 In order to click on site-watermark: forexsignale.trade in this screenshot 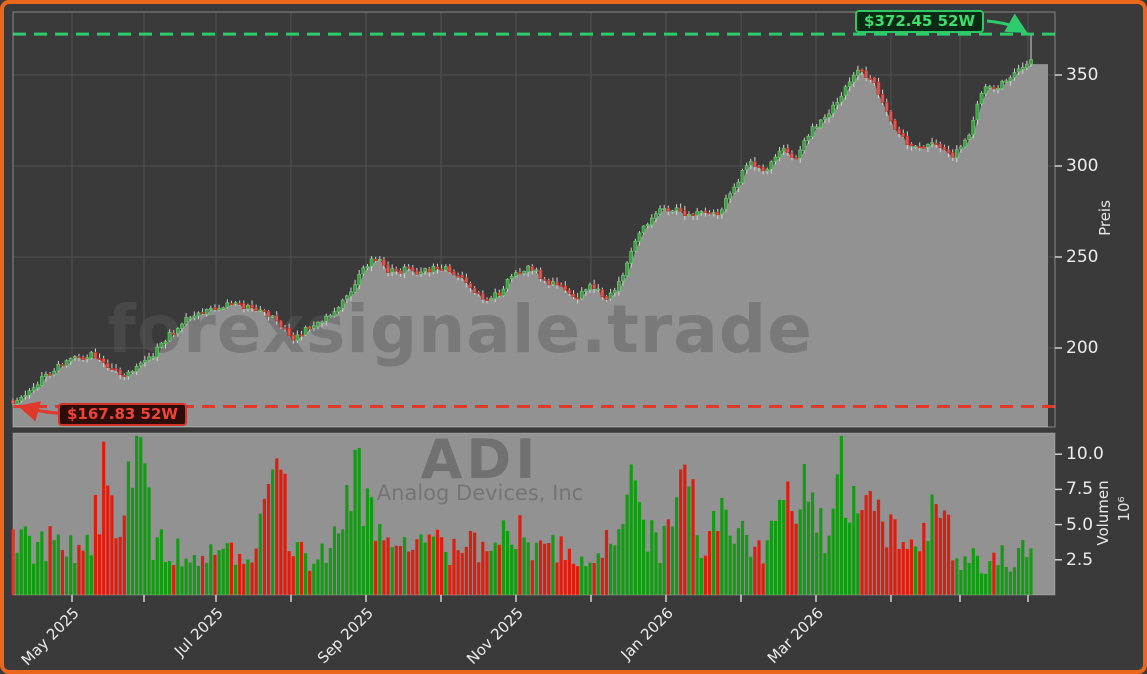, I will do `click(460, 329)`.